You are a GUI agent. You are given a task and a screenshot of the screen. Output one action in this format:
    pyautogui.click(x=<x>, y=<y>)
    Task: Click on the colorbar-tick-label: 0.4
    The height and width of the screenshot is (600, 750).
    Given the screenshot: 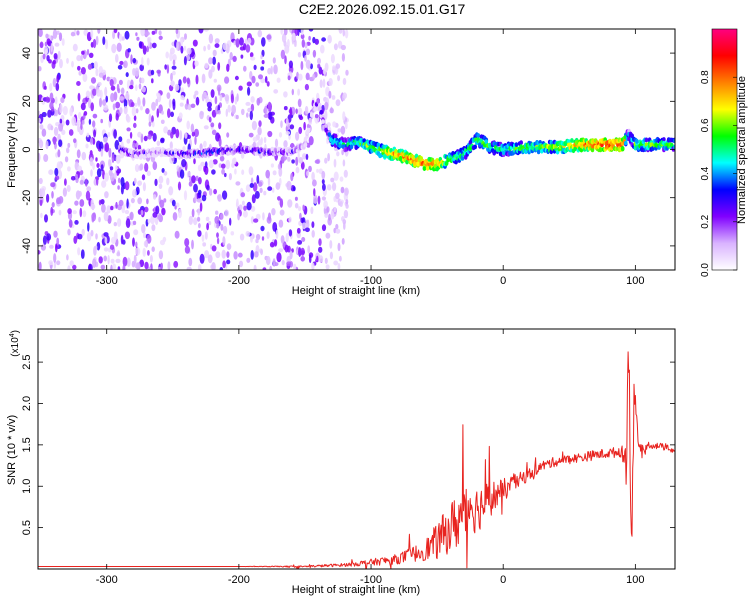 What is the action you would take?
    pyautogui.click(x=705, y=173)
    